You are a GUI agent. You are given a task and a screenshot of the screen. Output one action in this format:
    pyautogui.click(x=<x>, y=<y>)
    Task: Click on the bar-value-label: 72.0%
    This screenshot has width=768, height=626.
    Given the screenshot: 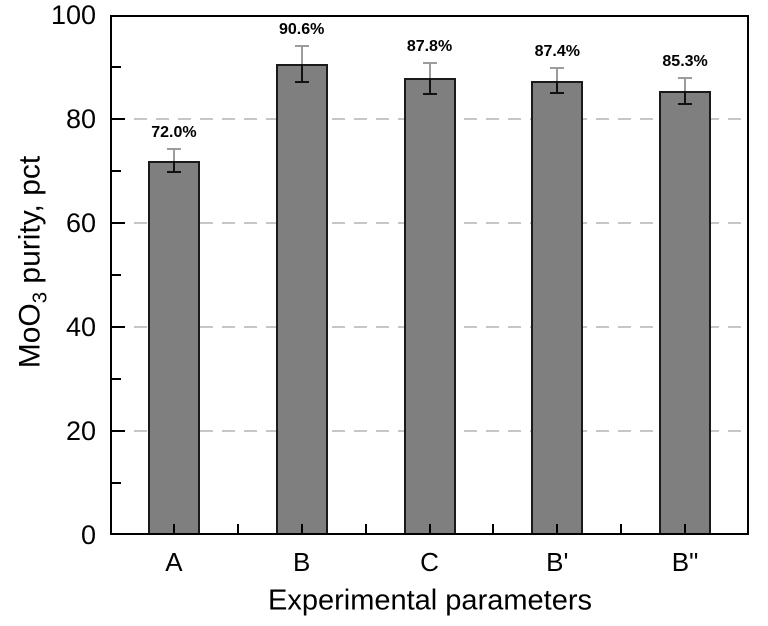 What is the action you would take?
    pyautogui.click(x=174, y=133)
    